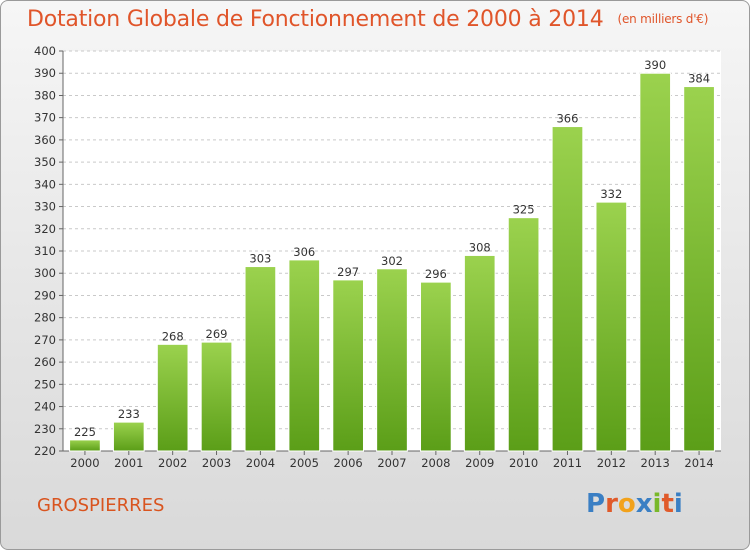 Image resolution: width=750 pixels, height=550 pixels. Describe the element at coordinates (101, 505) in the screenshot. I see `commune-name: GROSPIERRES` at that location.